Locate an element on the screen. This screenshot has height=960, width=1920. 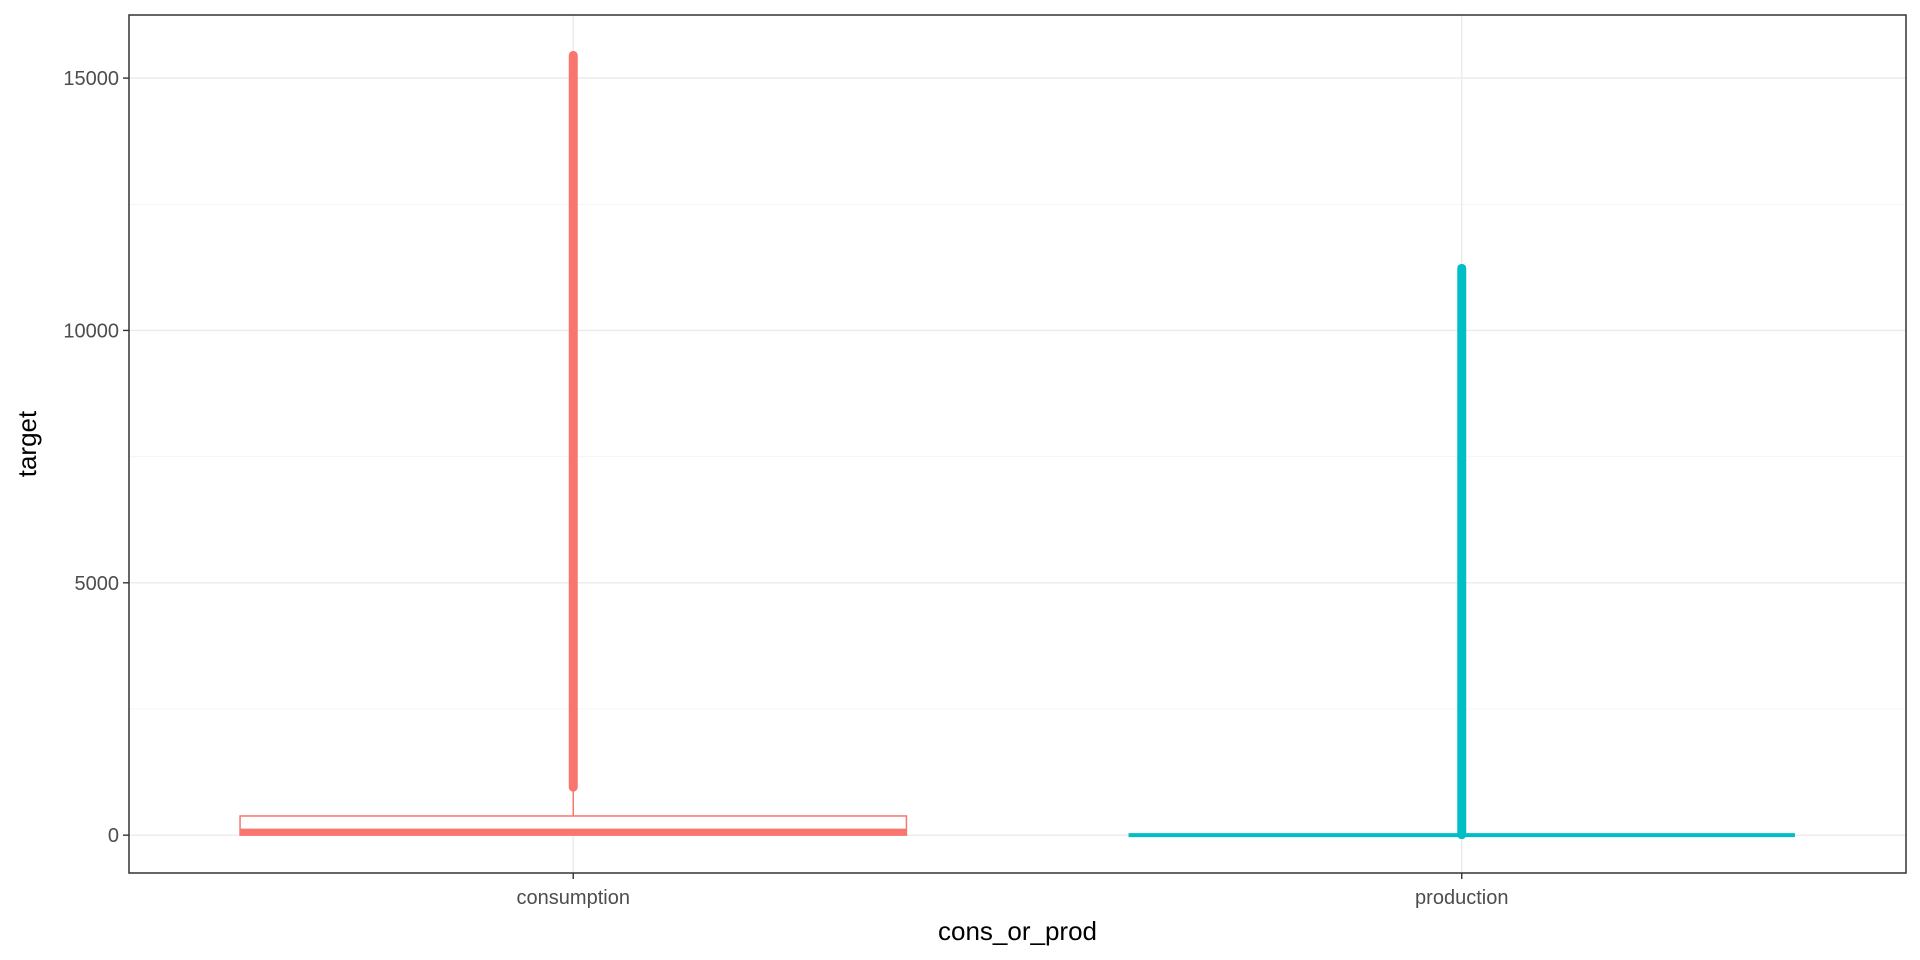
y-axis-title: target is located at coordinates (27, 443).